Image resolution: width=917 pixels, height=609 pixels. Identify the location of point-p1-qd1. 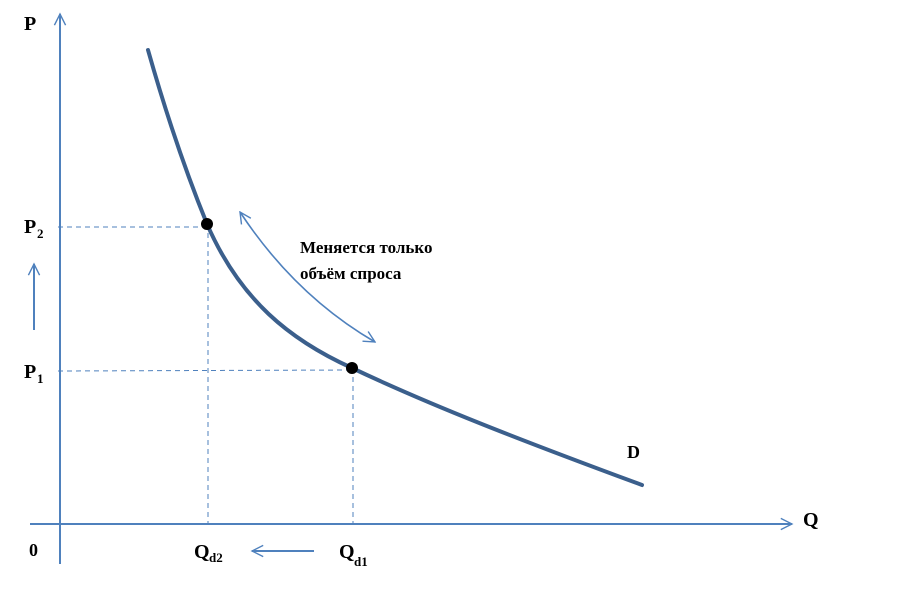
(352, 368).